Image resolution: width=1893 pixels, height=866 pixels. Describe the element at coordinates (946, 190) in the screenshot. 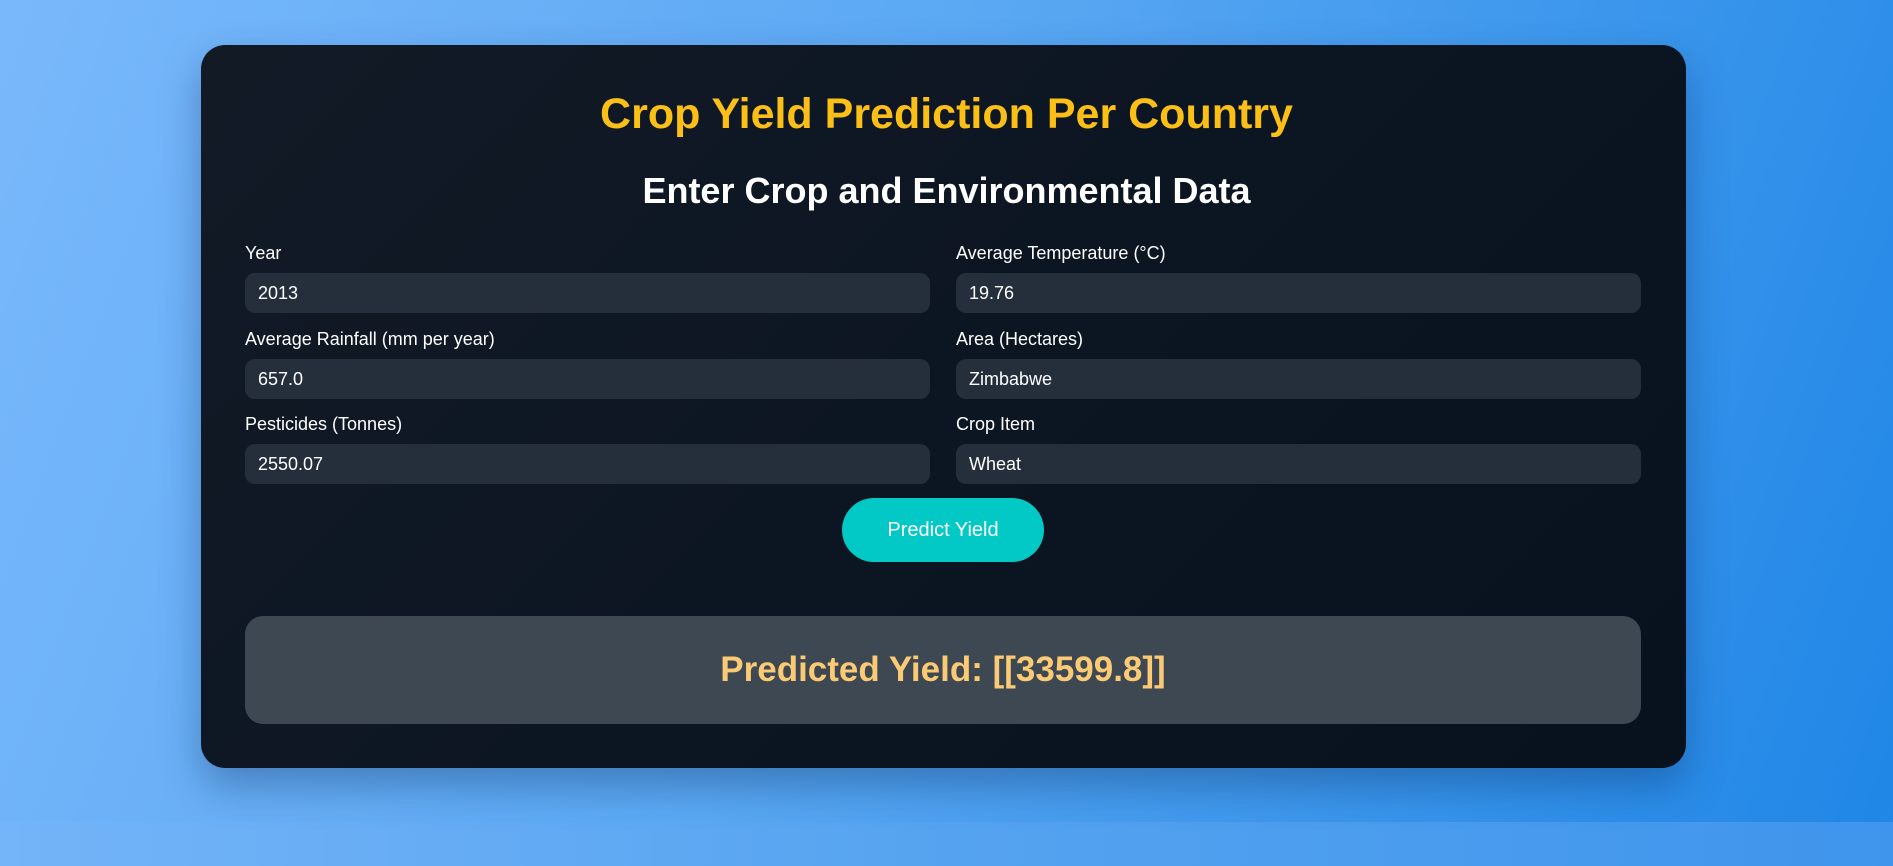

I see `form-subtitle: Enter Crop and Environmental Data` at that location.